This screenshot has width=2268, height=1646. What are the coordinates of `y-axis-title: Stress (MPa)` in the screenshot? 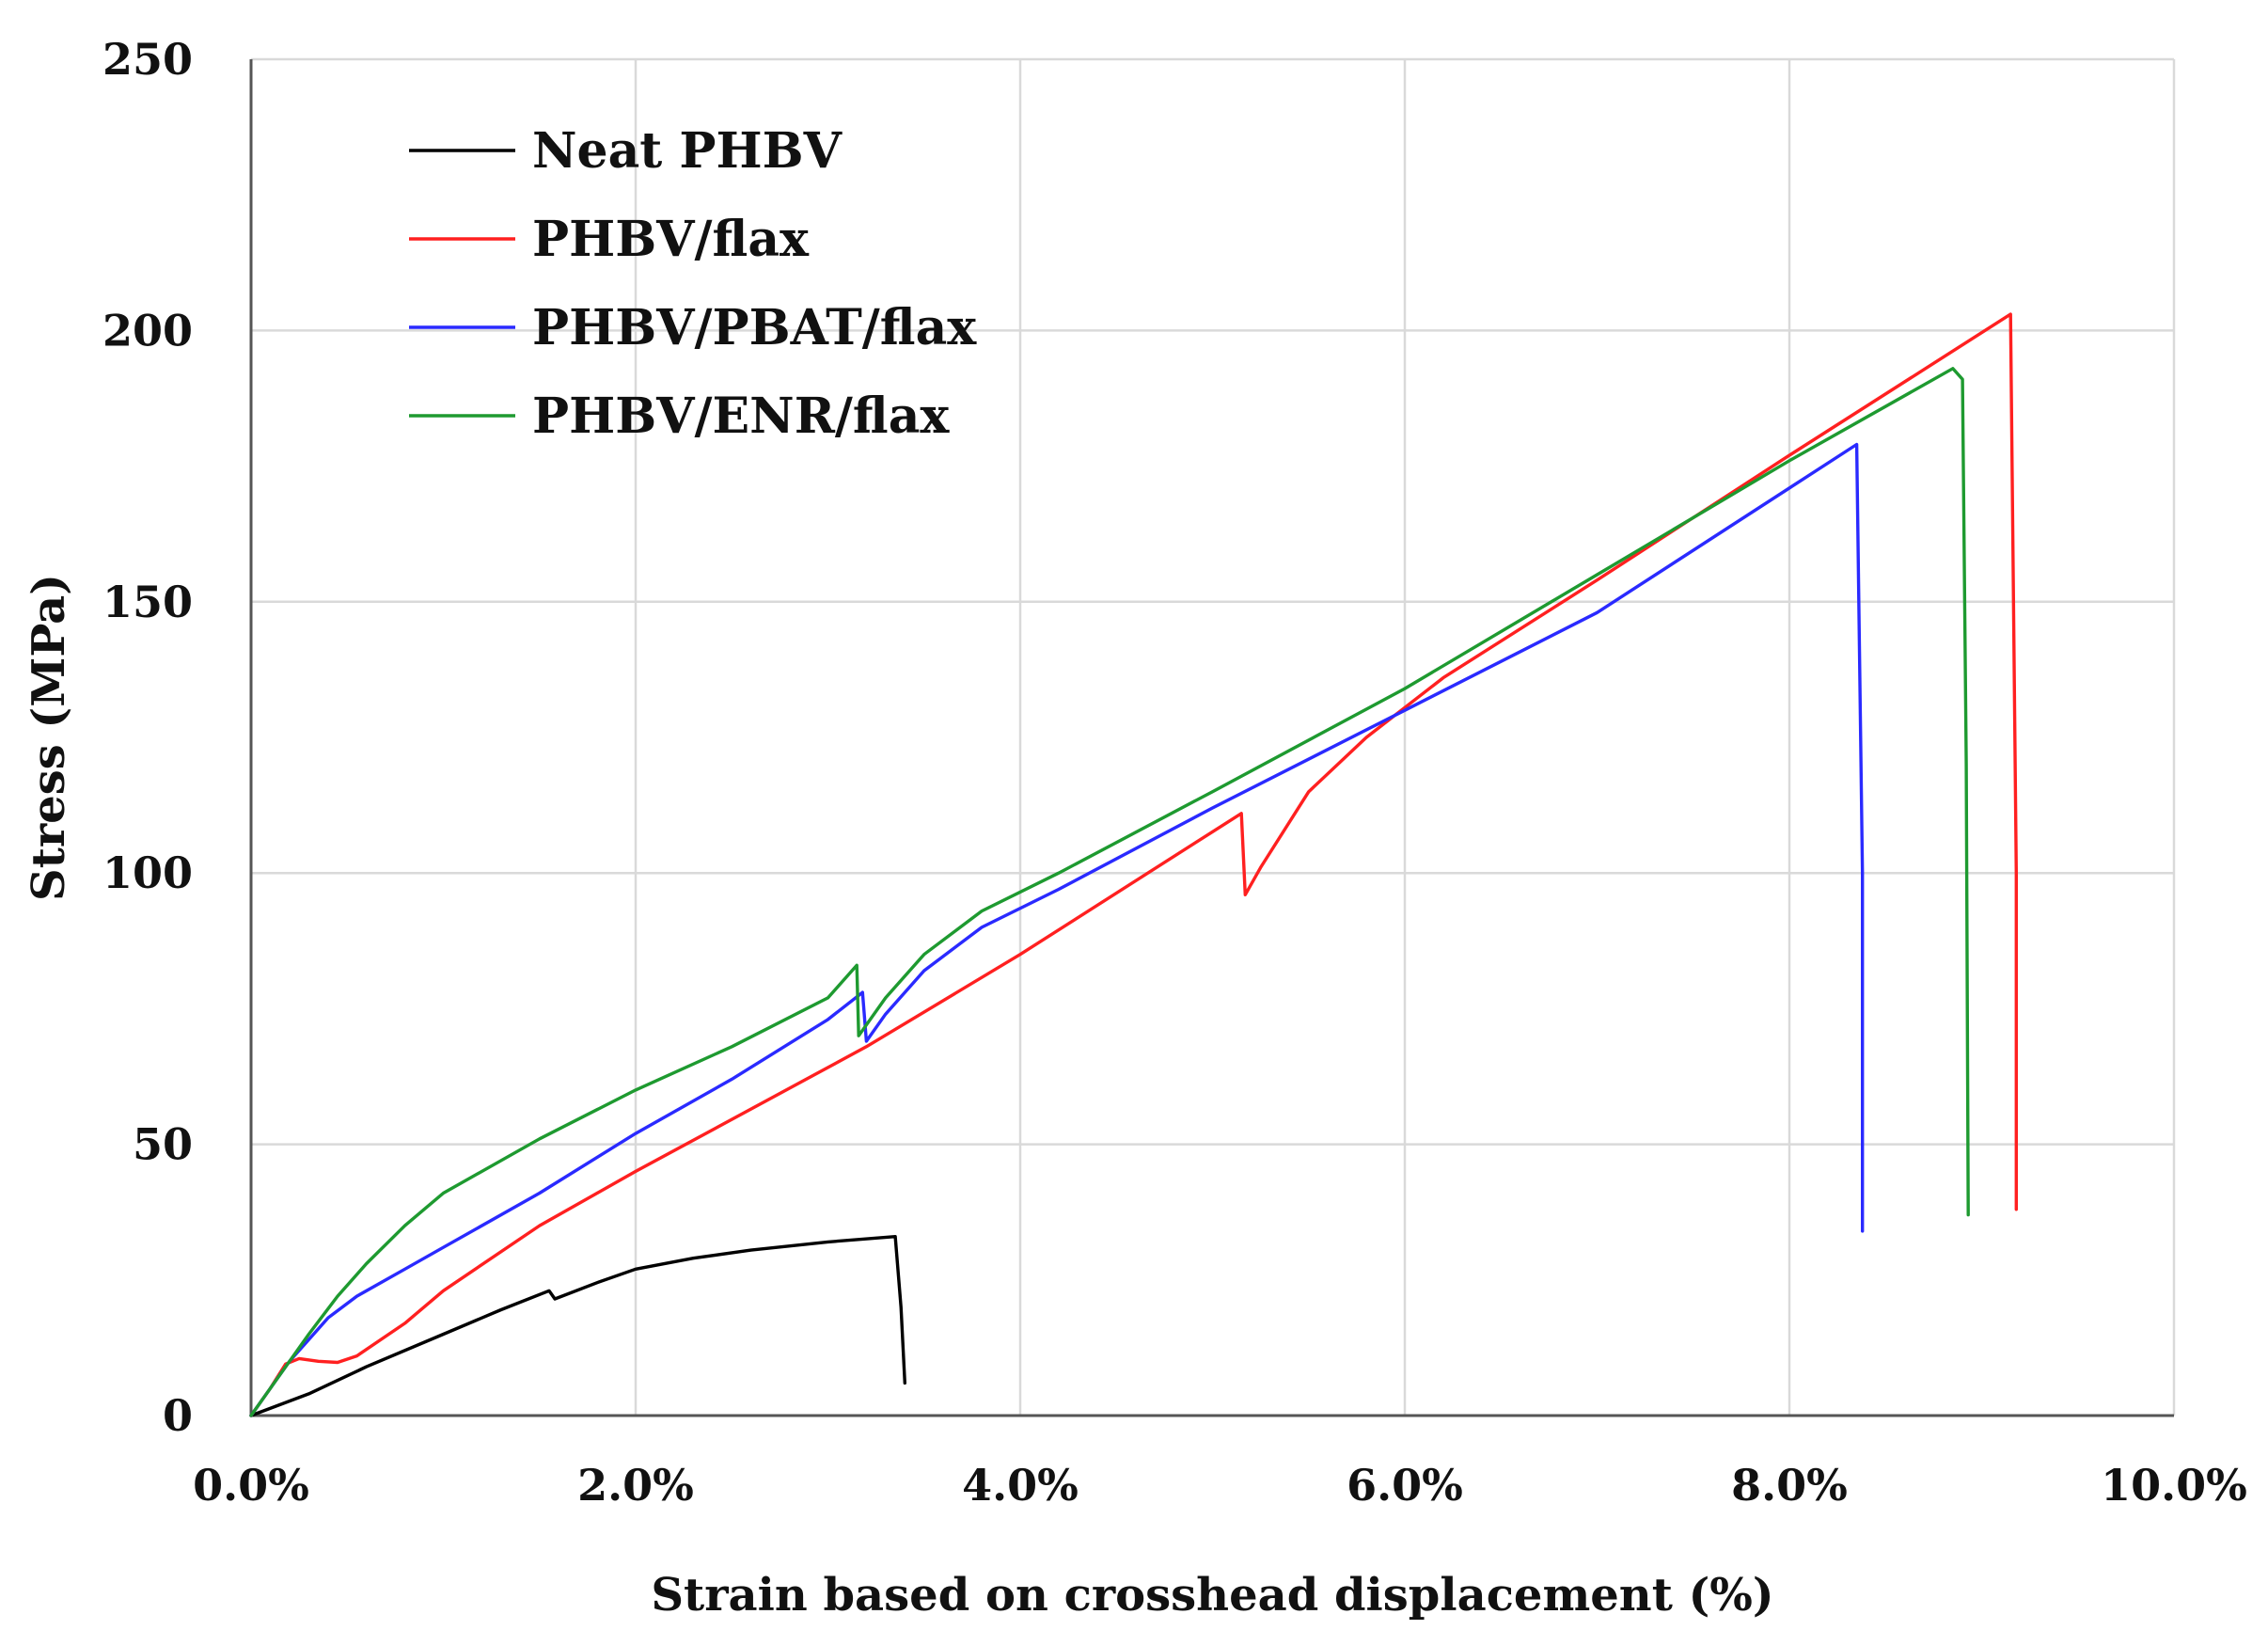 It's located at (49, 737).